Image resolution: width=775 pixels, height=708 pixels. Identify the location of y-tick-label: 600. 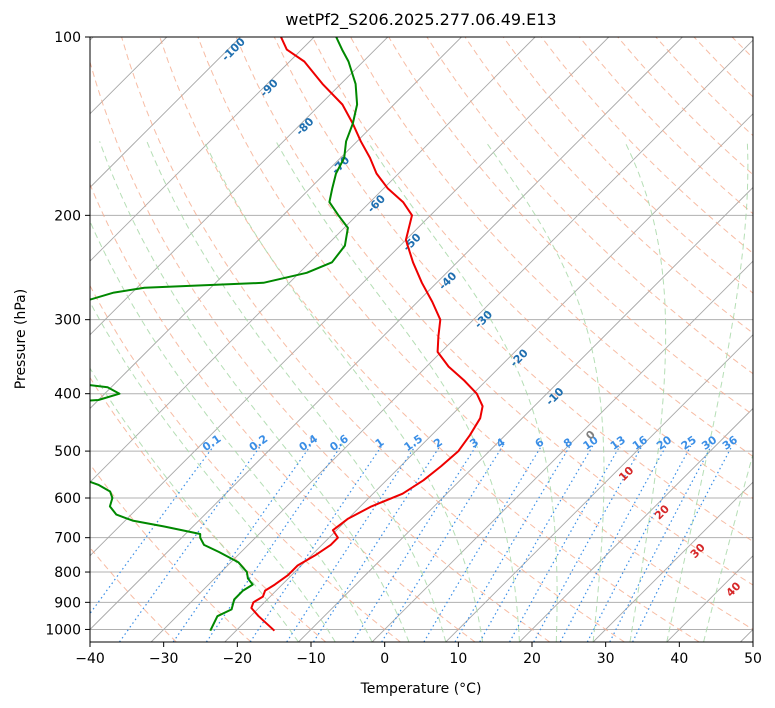
(67, 499).